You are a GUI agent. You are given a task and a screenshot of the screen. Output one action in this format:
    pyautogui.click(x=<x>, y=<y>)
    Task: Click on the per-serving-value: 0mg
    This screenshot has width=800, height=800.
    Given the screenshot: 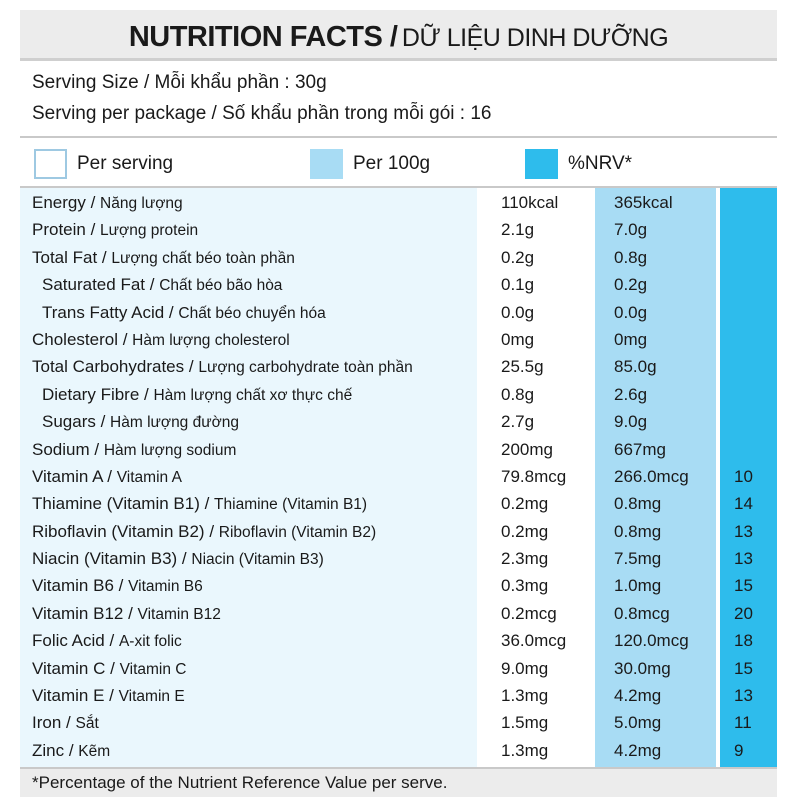 What is the action you would take?
    pyautogui.click(x=518, y=339)
    